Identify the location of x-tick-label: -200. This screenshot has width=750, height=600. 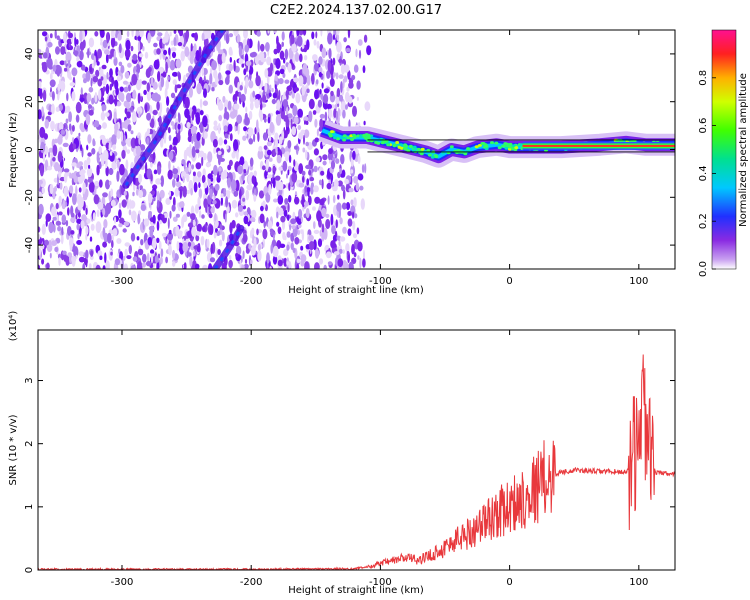
(251, 582).